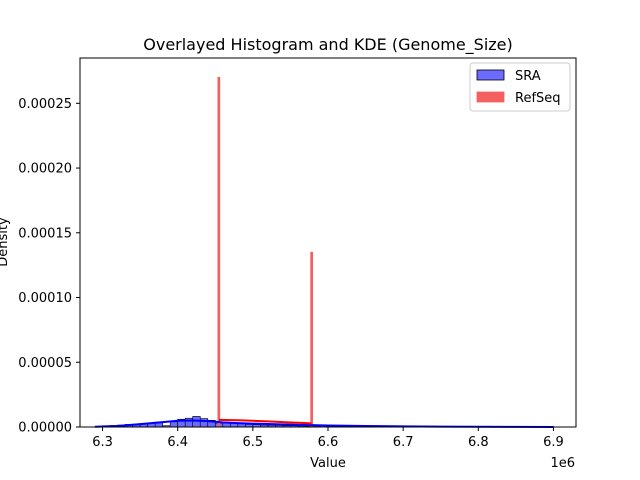  I want to click on y-tick-label: 0.00020, so click(45, 169).